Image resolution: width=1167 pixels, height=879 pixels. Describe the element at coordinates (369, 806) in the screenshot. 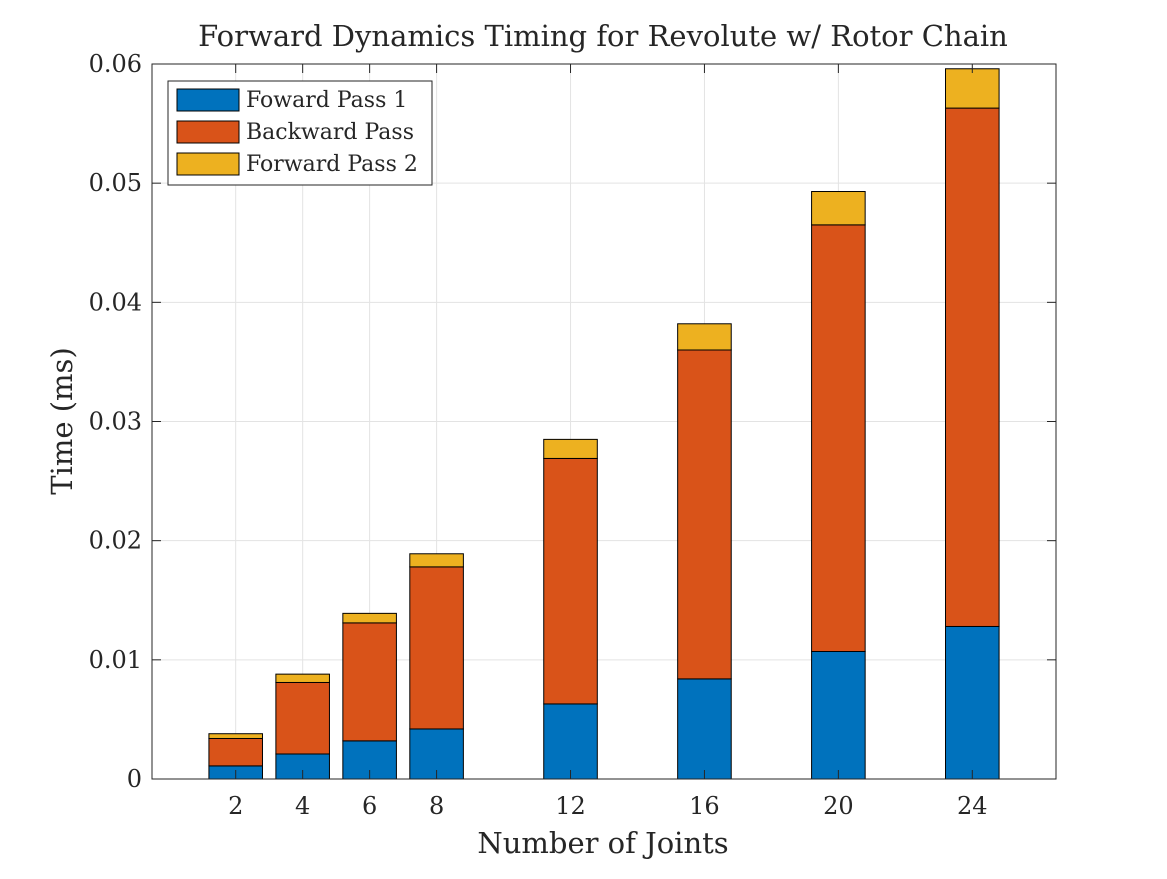

I see `x-tick-label: 6` at that location.